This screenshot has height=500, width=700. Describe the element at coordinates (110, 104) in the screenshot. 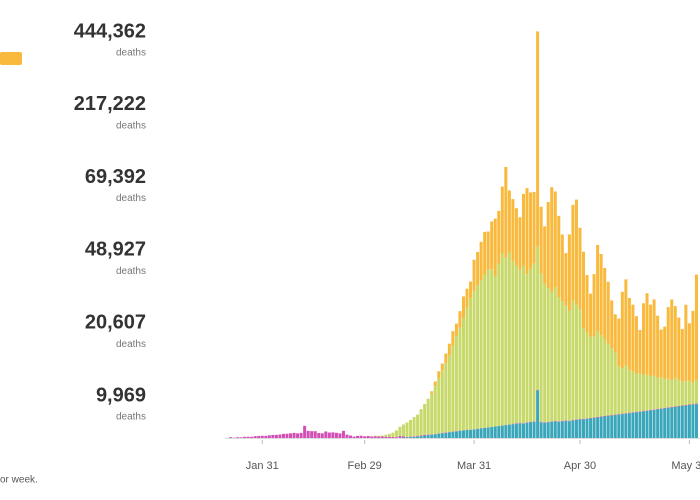

I see `total-value: 217,222` at that location.